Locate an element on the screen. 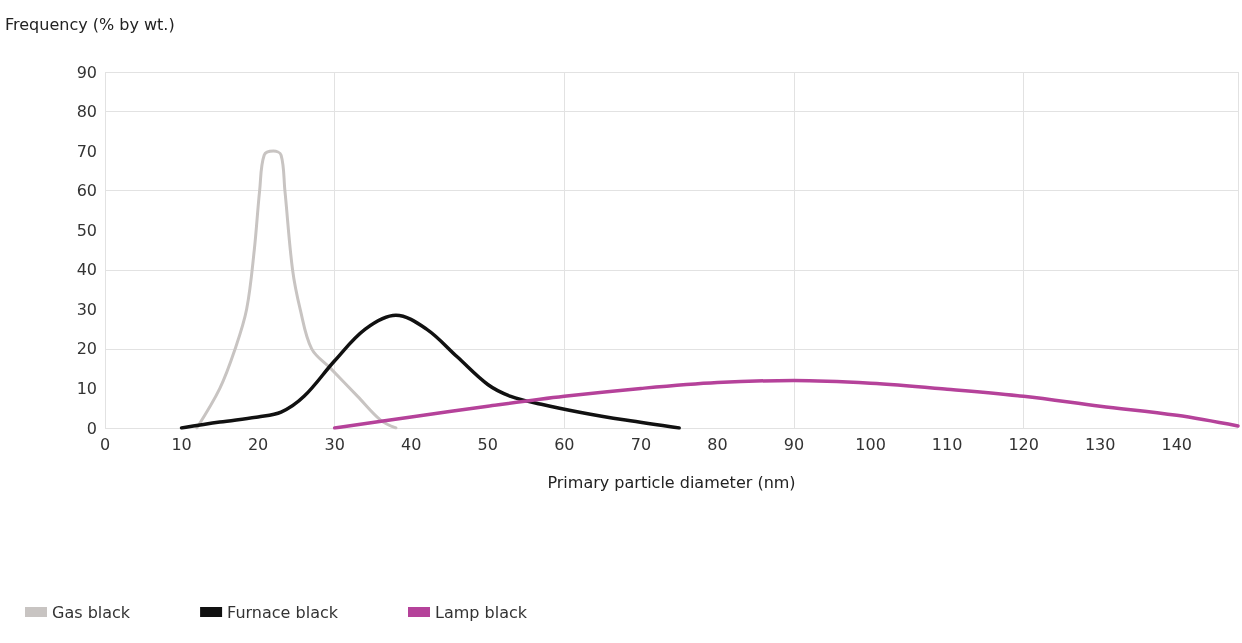  x-axis-title: Primary particle diameter (nm) is located at coordinates (671, 482).